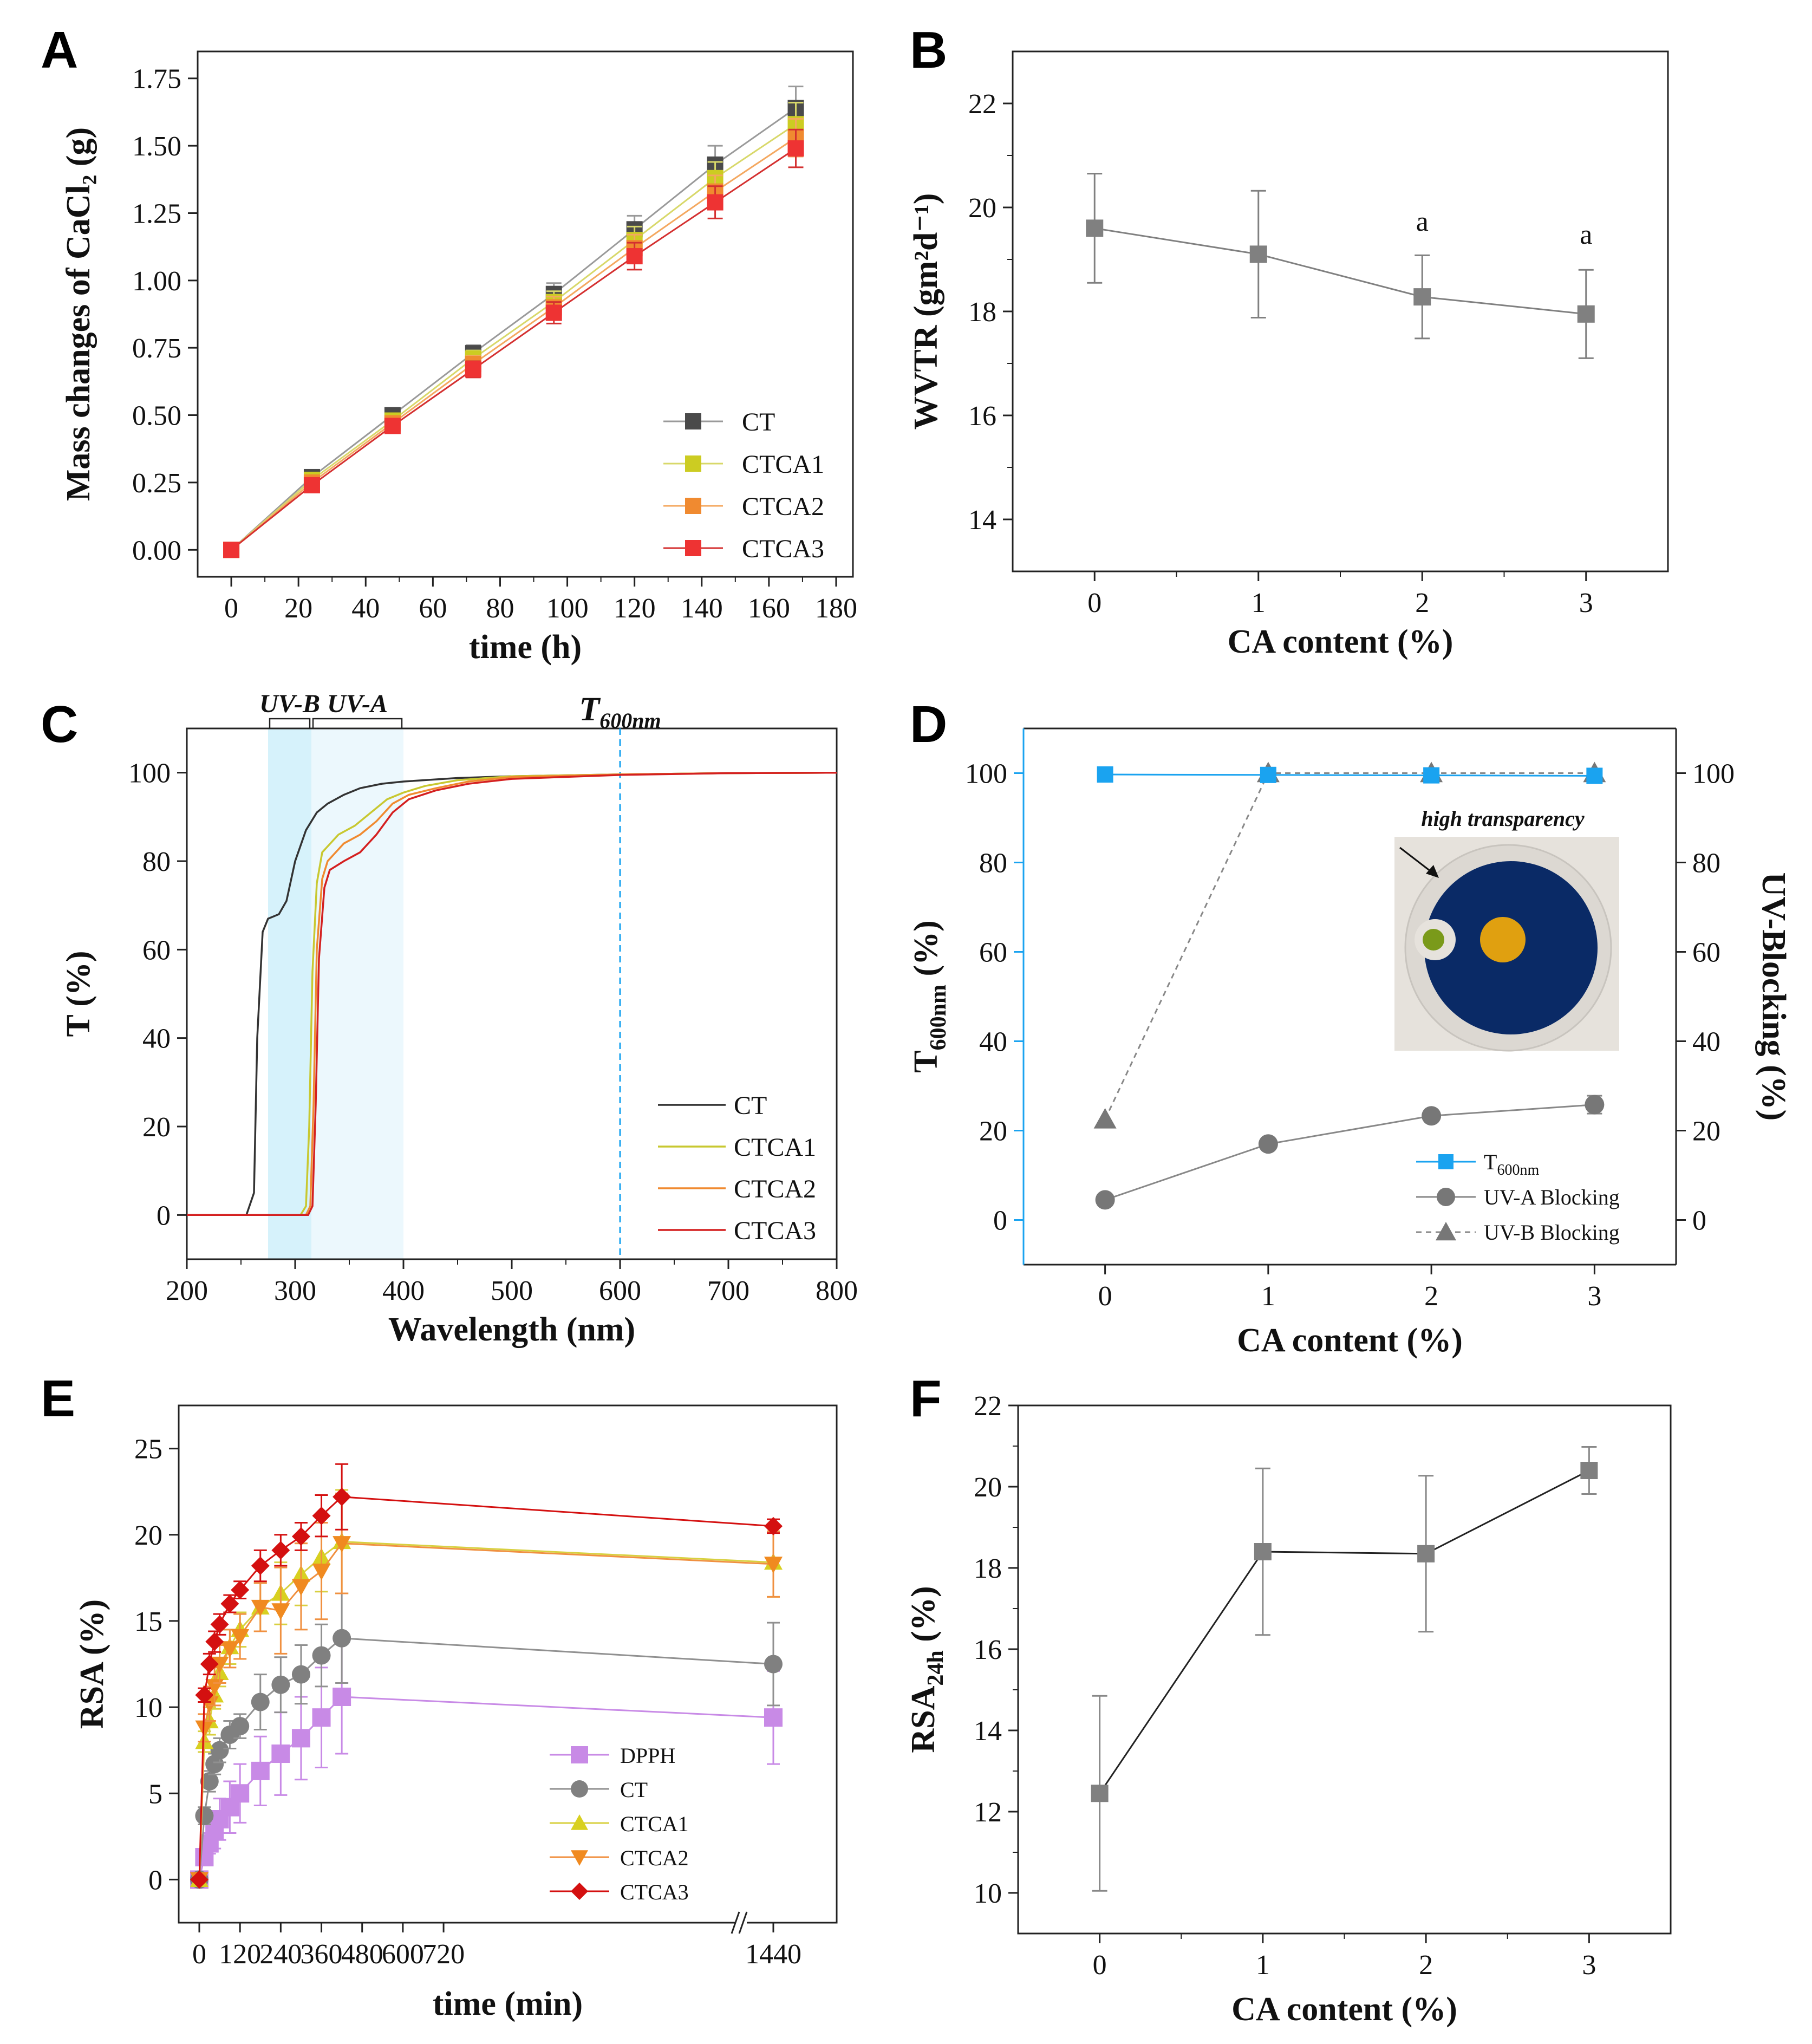  I want to click on panel-f-xtick-label: 1, so click(1263, 1966).